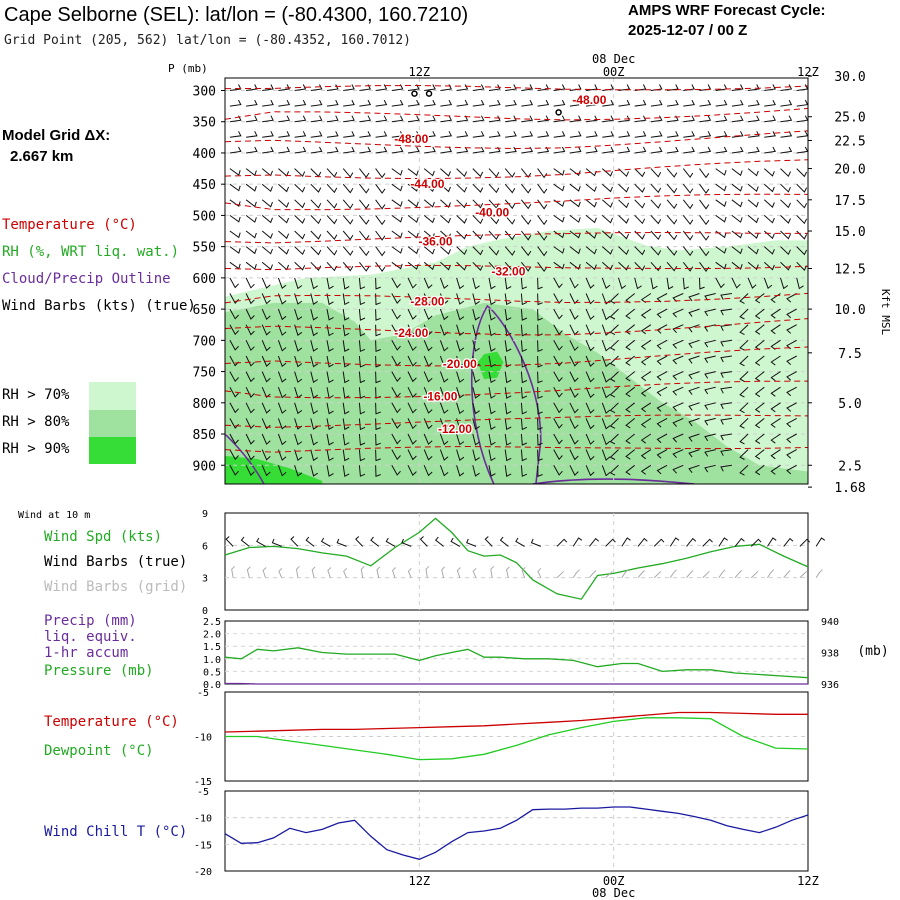  Describe the element at coordinates (203, 845) in the screenshot. I see `windchill-tick-label: -15` at that location.